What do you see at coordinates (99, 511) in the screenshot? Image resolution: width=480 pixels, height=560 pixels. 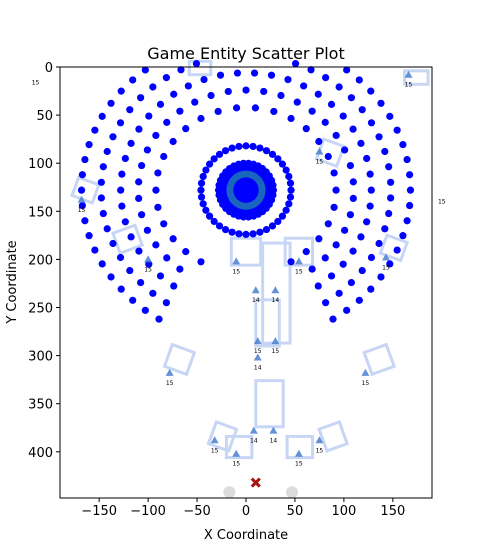 I see `x-tick-label: −150` at bounding box center [99, 511].